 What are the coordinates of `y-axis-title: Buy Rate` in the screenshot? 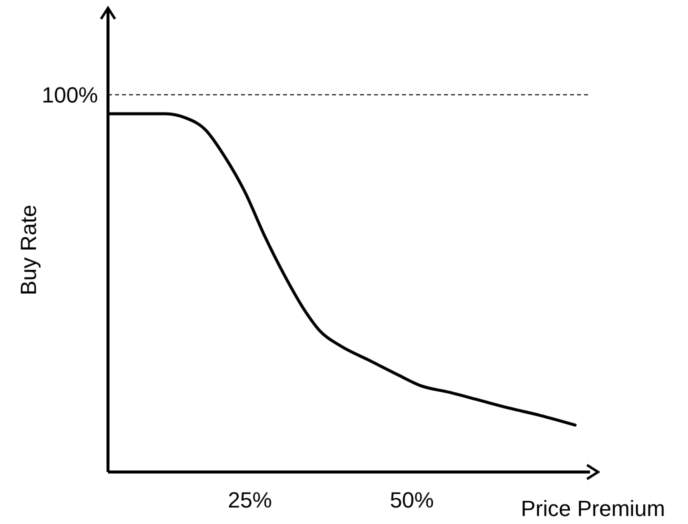 It's located at (28, 250).